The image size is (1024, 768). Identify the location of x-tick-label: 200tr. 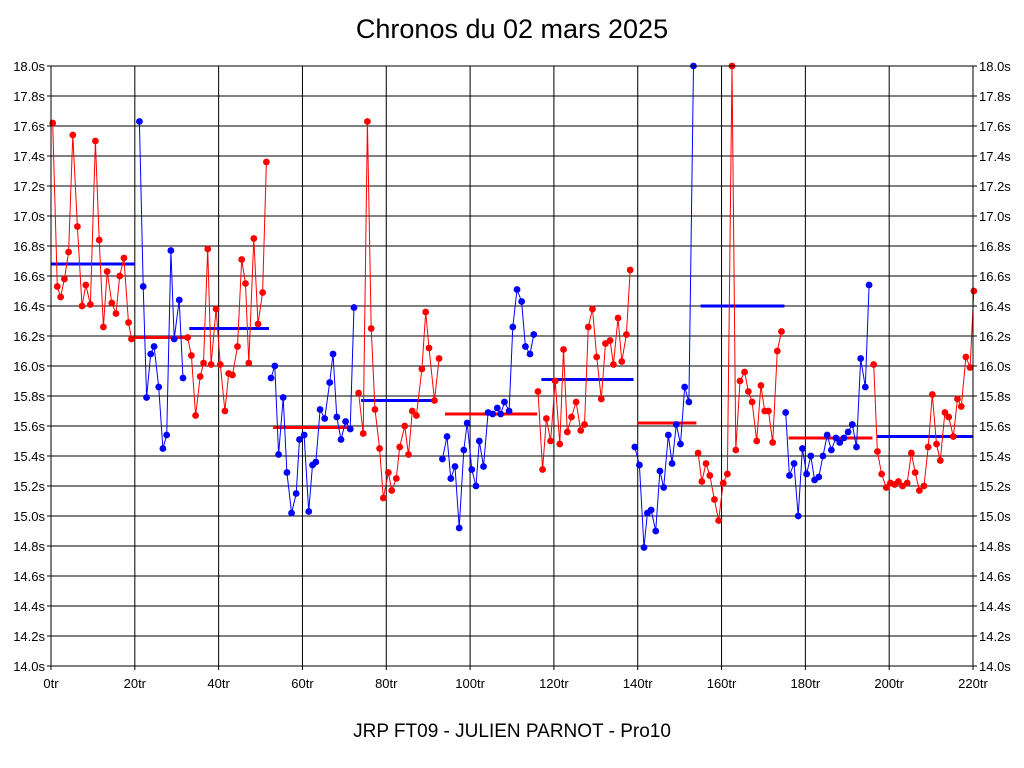
(889, 683).